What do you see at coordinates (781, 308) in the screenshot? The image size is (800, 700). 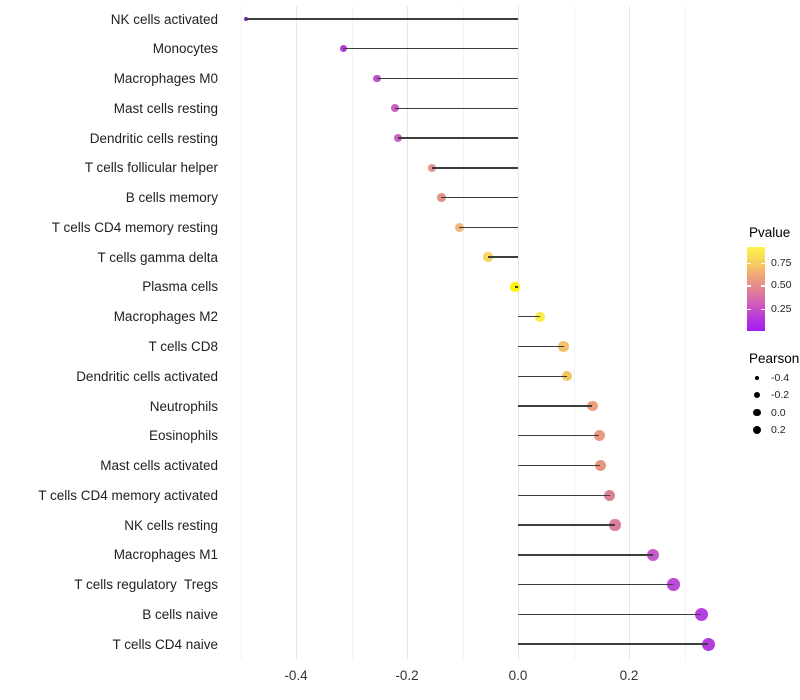 I see `colorbar-tick-label: 0.25` at bounding box center [781, 308].